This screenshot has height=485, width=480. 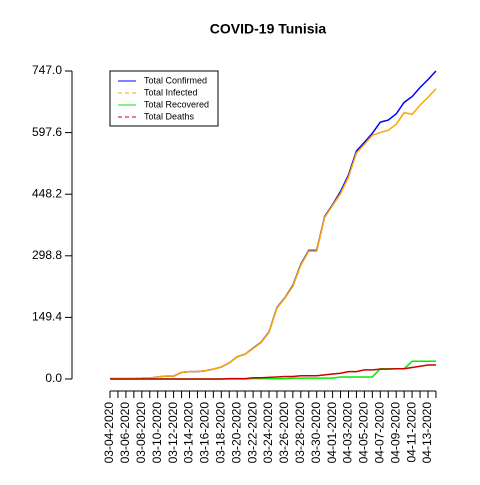 I want to click on x-tick-label: 03-20-2020, so click(x=236, y=433).